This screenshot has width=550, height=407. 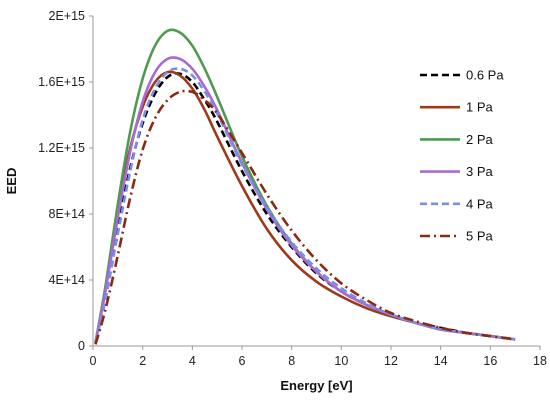 I want to click on legend-label: 2 Pa, so click(x=480, y=139).